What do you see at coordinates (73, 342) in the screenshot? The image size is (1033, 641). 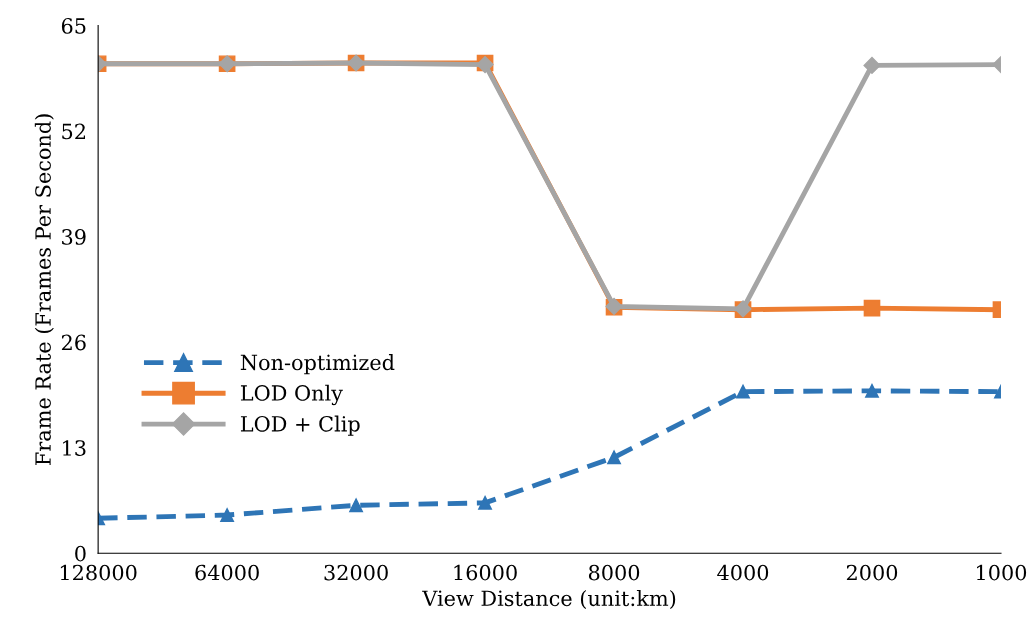 I see `y-tick-label: 26` at bounding box center [73, 342].